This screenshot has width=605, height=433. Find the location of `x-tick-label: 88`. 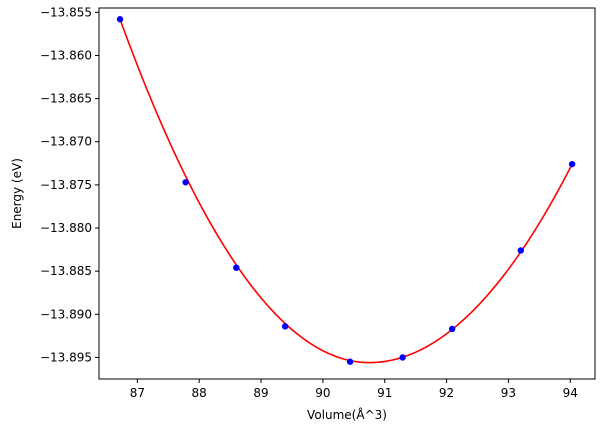

x-tick-label: 88 is located at coordinates (199, 393).